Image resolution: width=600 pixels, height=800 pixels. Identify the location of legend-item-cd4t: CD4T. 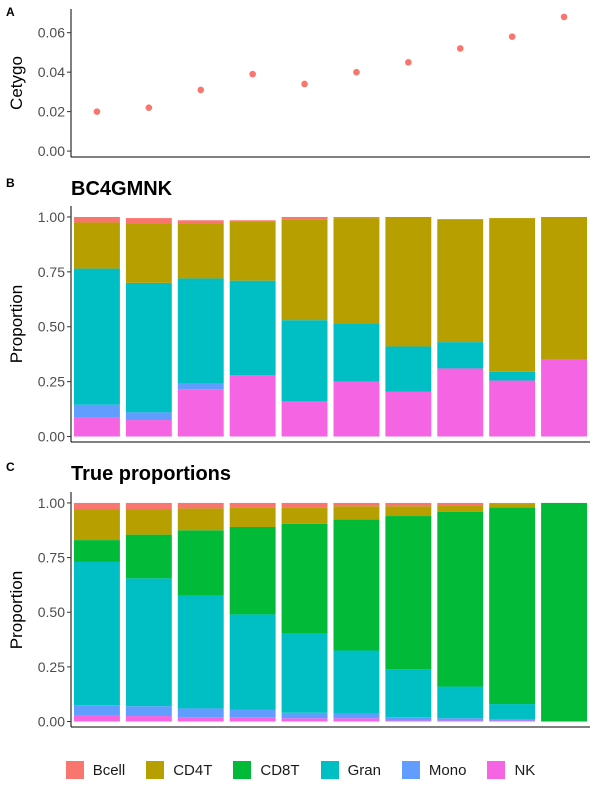
(179, 770).